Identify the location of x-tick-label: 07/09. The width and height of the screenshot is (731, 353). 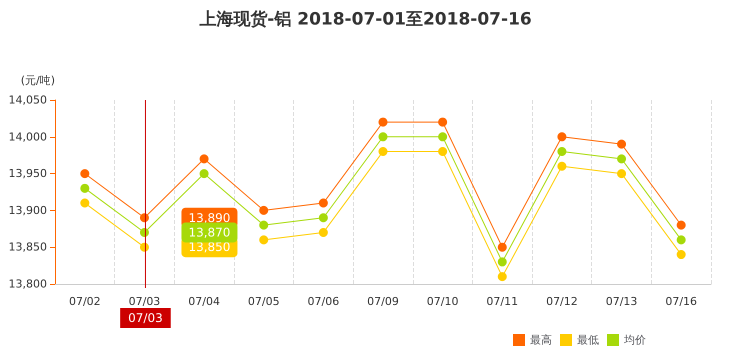
(383, 301).